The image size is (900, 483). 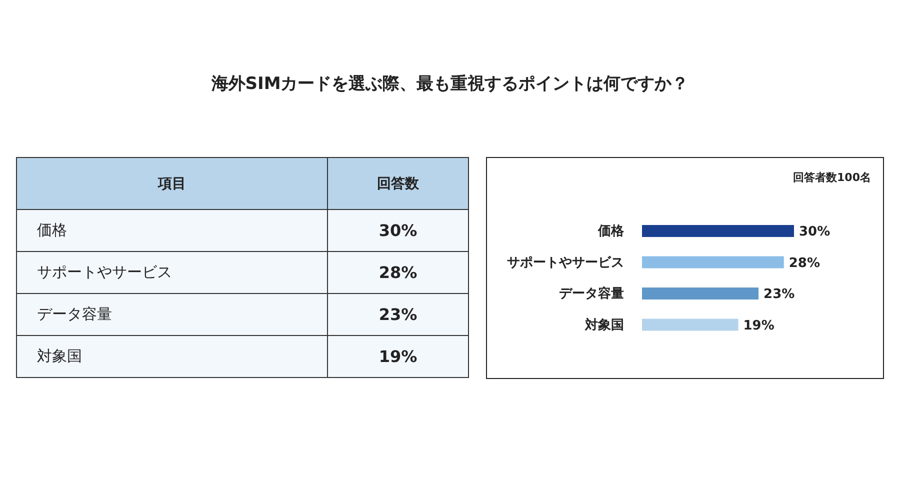 What do you see at coordinates (398, 356) in the screenshot?
I see `text: 19%` at bounding box center [398, 356].